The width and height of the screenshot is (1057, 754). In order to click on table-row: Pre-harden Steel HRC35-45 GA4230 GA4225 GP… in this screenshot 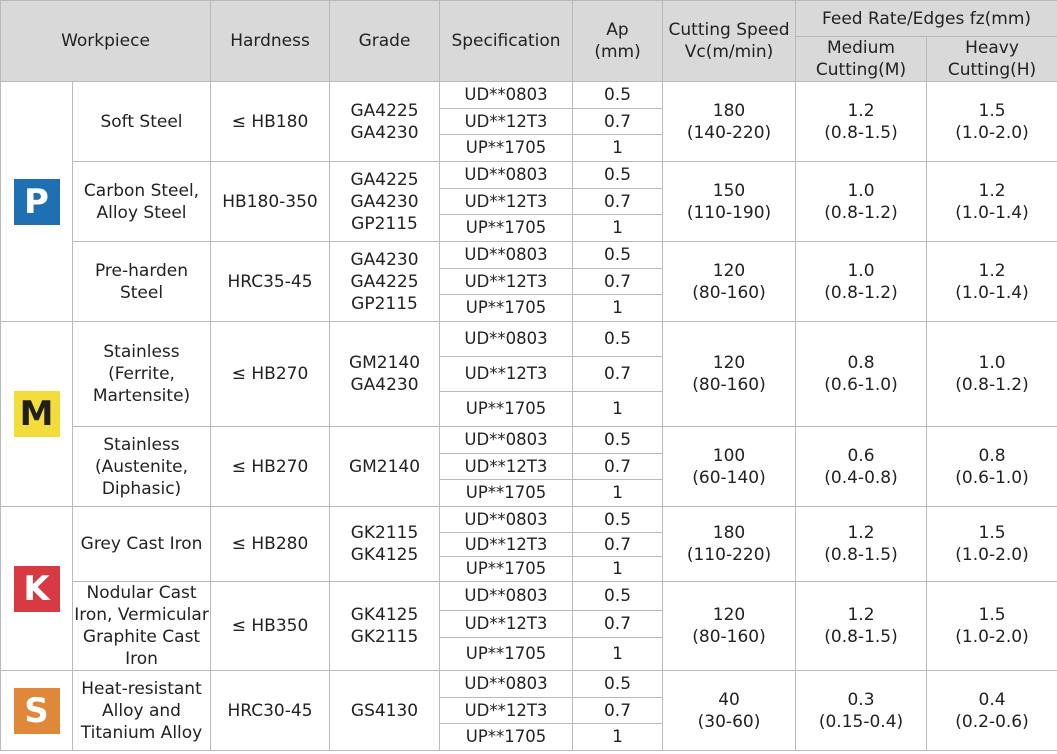, I will do `click(529, 281)`.